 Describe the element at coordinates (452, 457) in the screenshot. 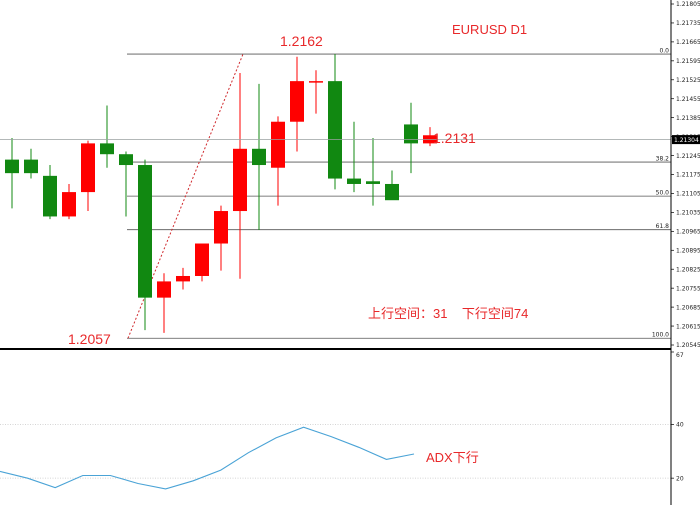

I see `adx-label: ADX下行` at that location.